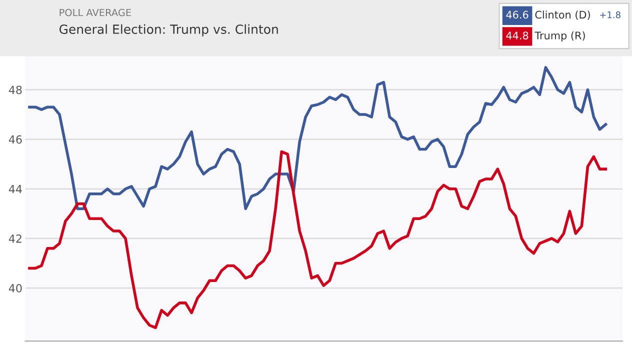 The height and width of the screenshot is (347, 632). Describe the element at coordinates (15, 90) in the screenshot. I see `y-tick-label: 48` at that location.